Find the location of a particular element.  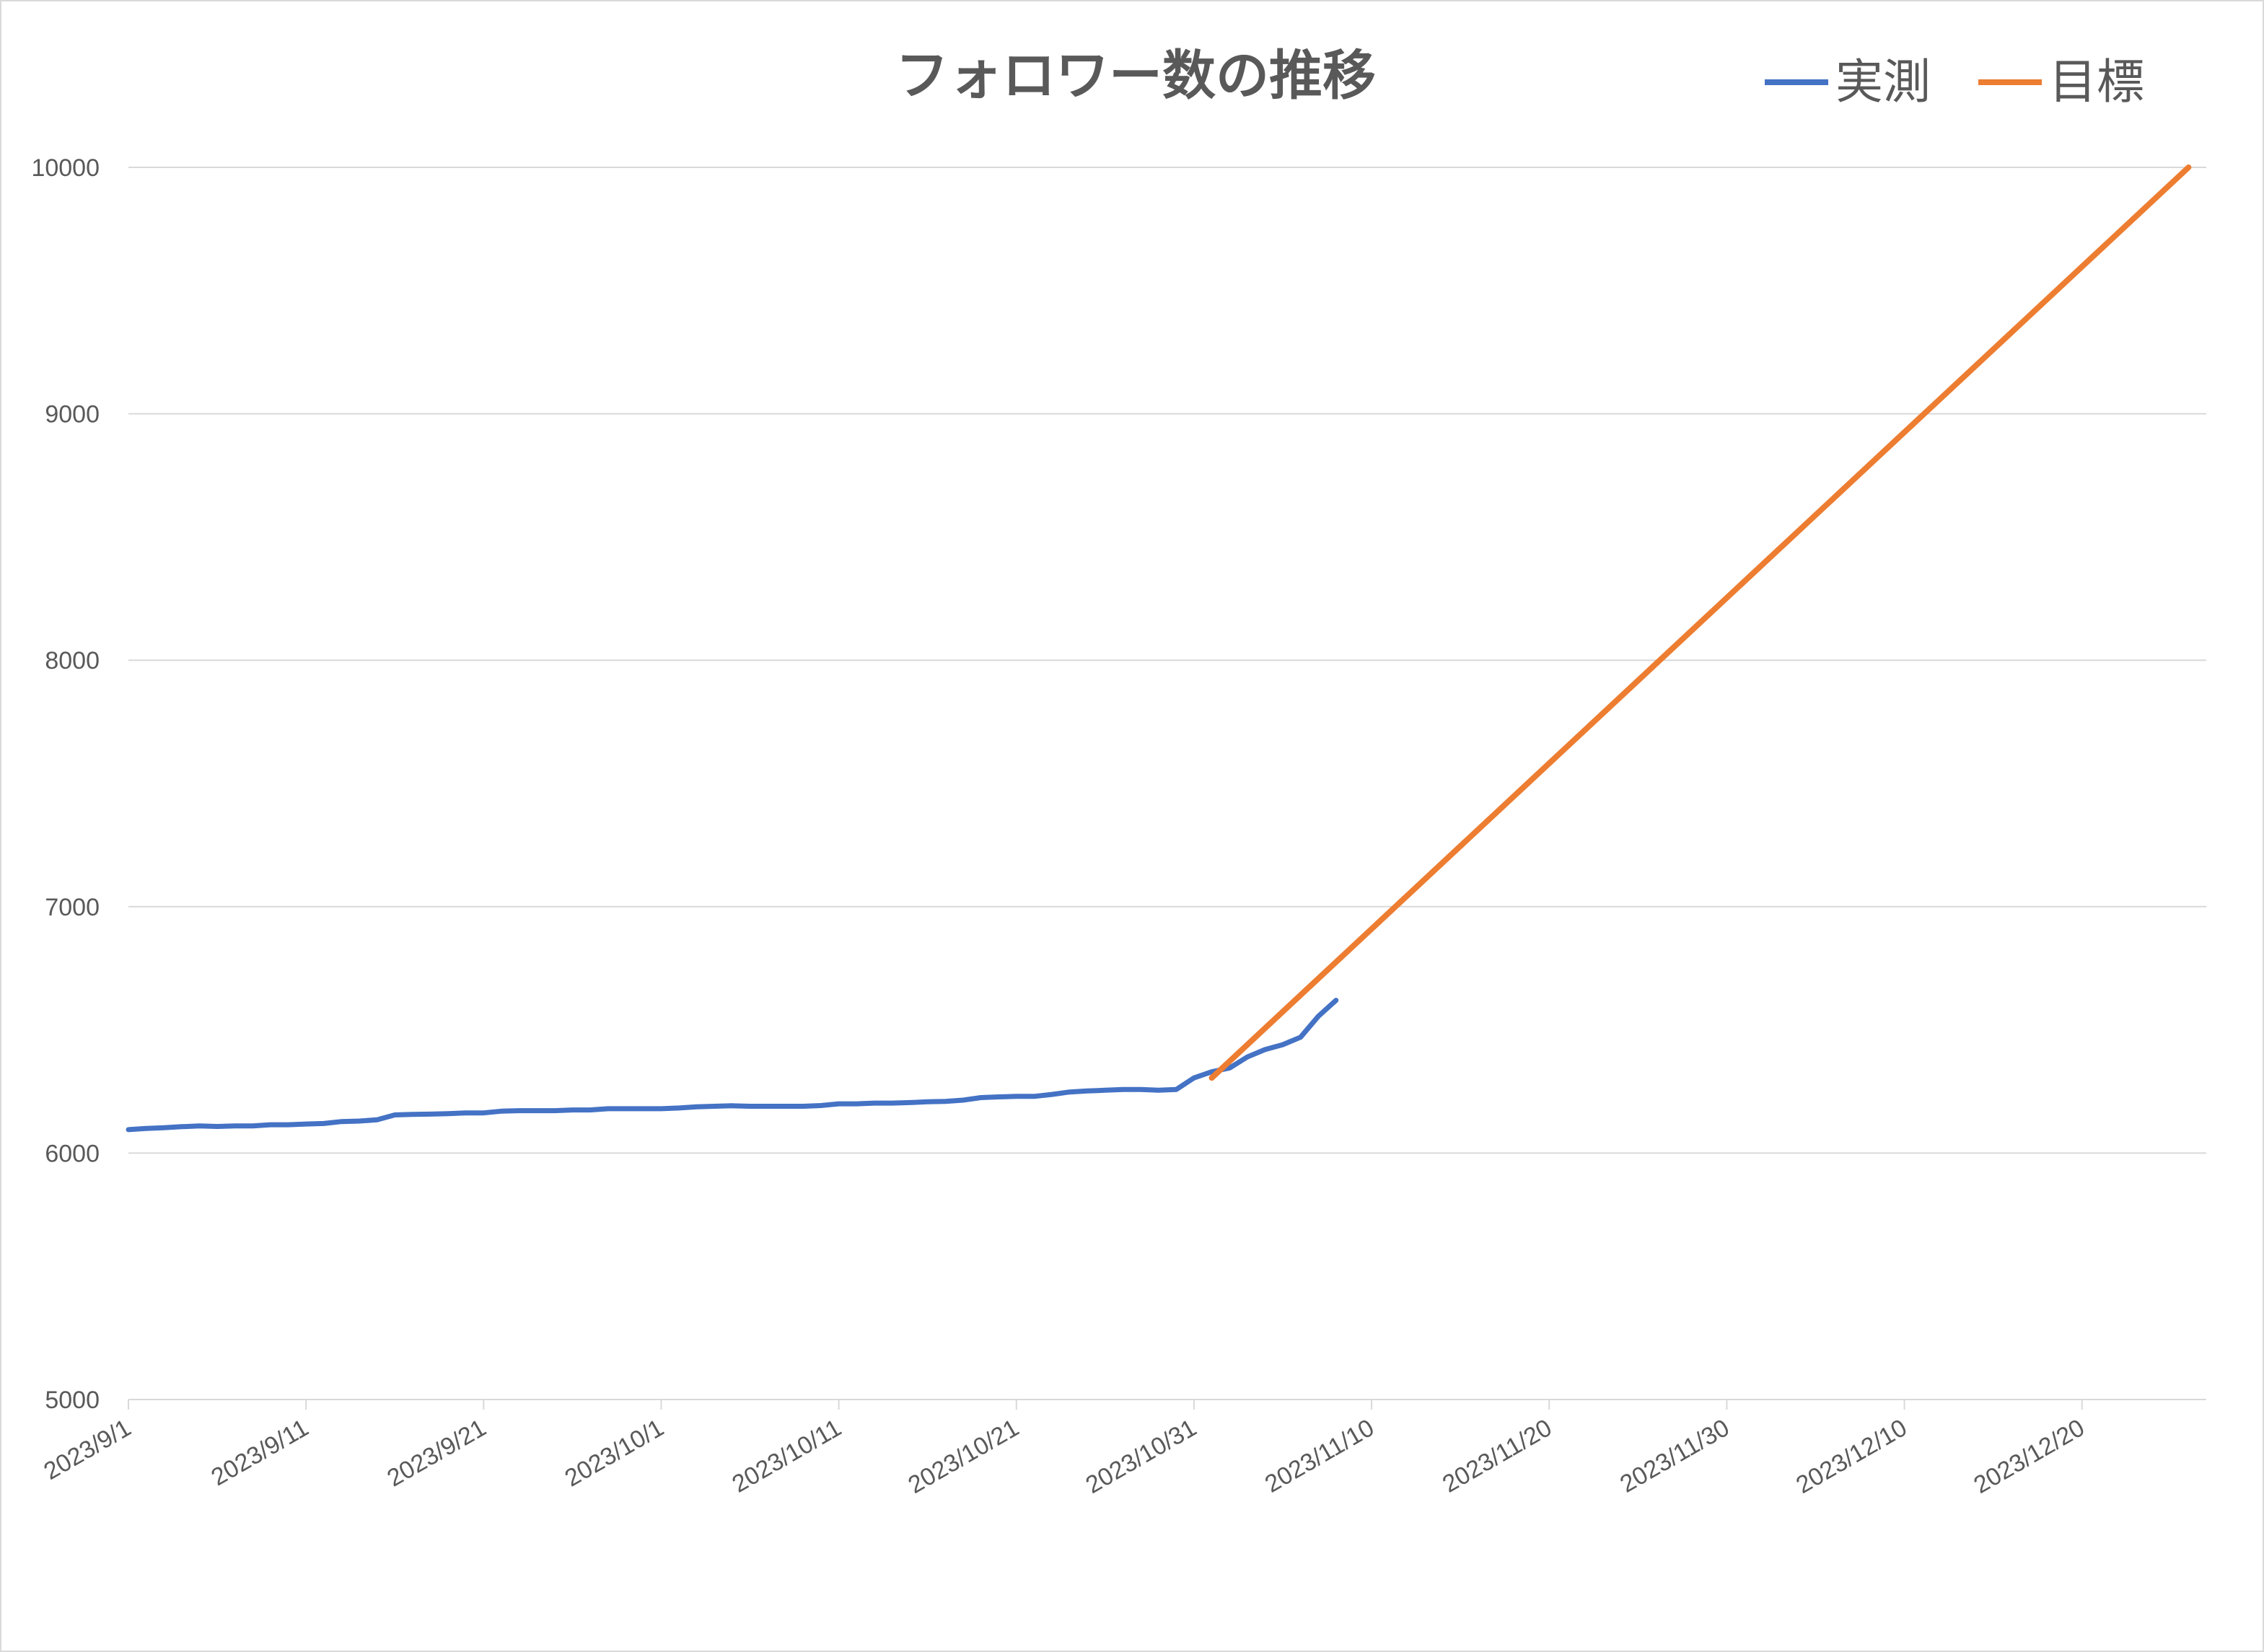

y-tick-label: 9000 is located at coordinates (72, 415).